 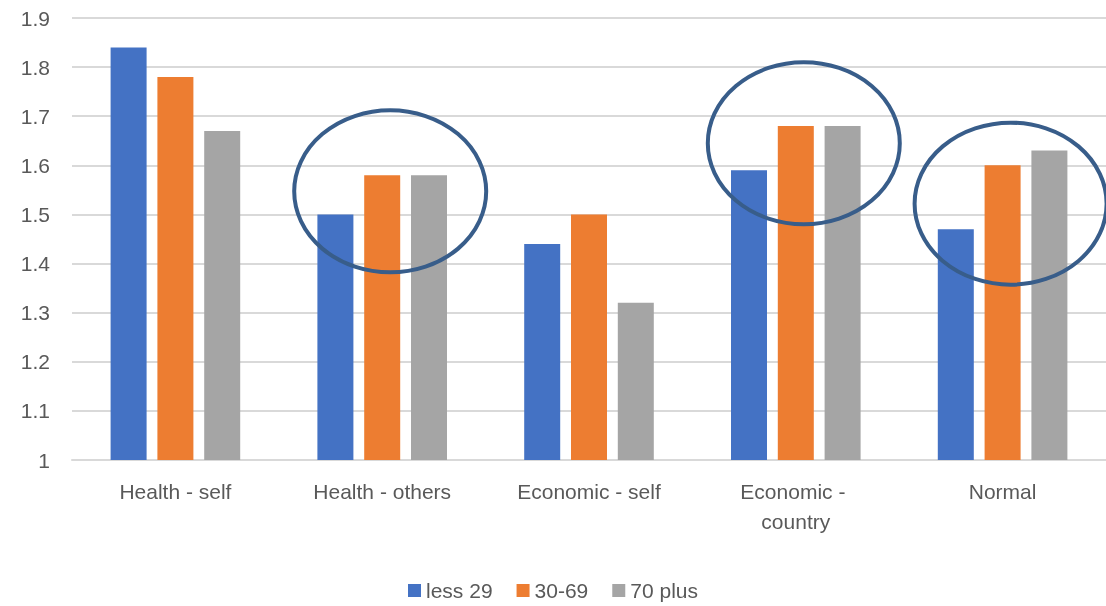 What do you see at coordinates (35, 165) in the screenshot?
I see `y-tick-label: 1.6` at bounding box center [35, 165].